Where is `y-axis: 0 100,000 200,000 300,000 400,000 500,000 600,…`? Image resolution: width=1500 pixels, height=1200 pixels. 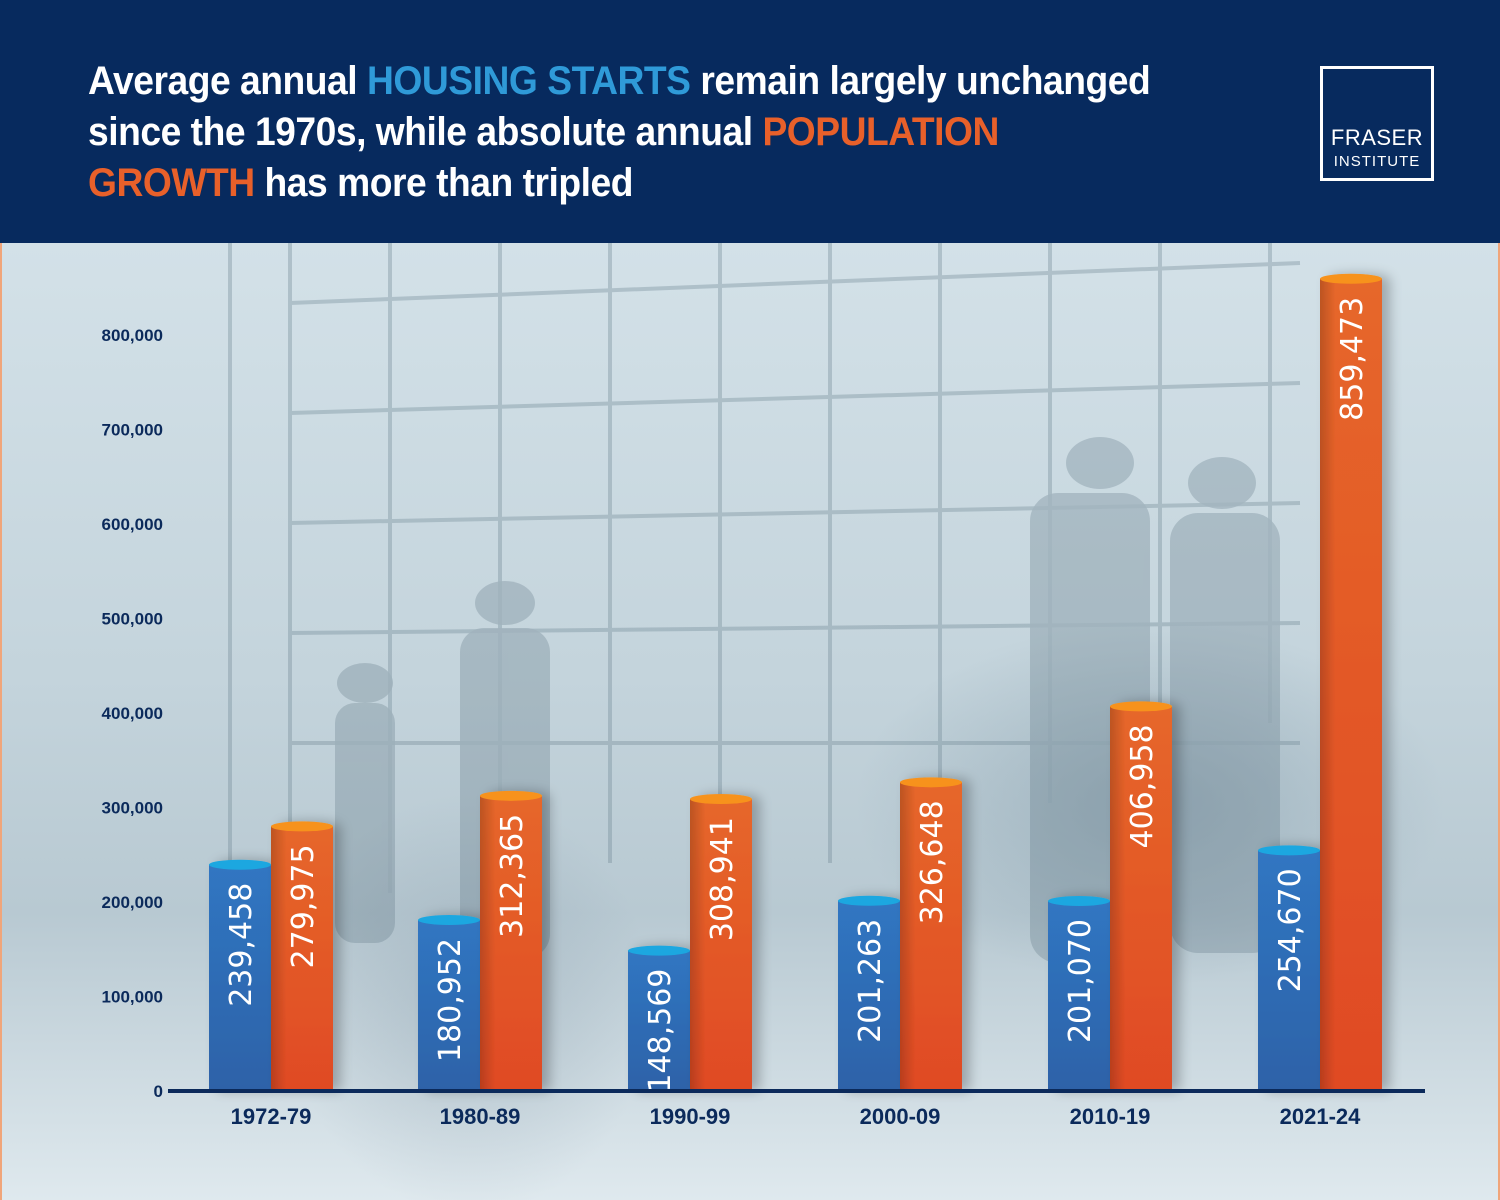 y-axis: 0 100,000 200,000 300,000 400,000 500,000 600,… is located at coordinates (132, 713).